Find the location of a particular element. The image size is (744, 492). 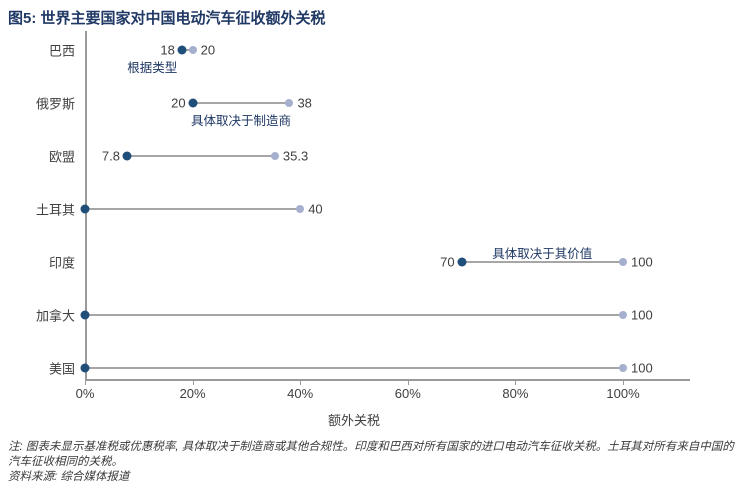

category-label: 美国 is located at coordinates (61, 369).